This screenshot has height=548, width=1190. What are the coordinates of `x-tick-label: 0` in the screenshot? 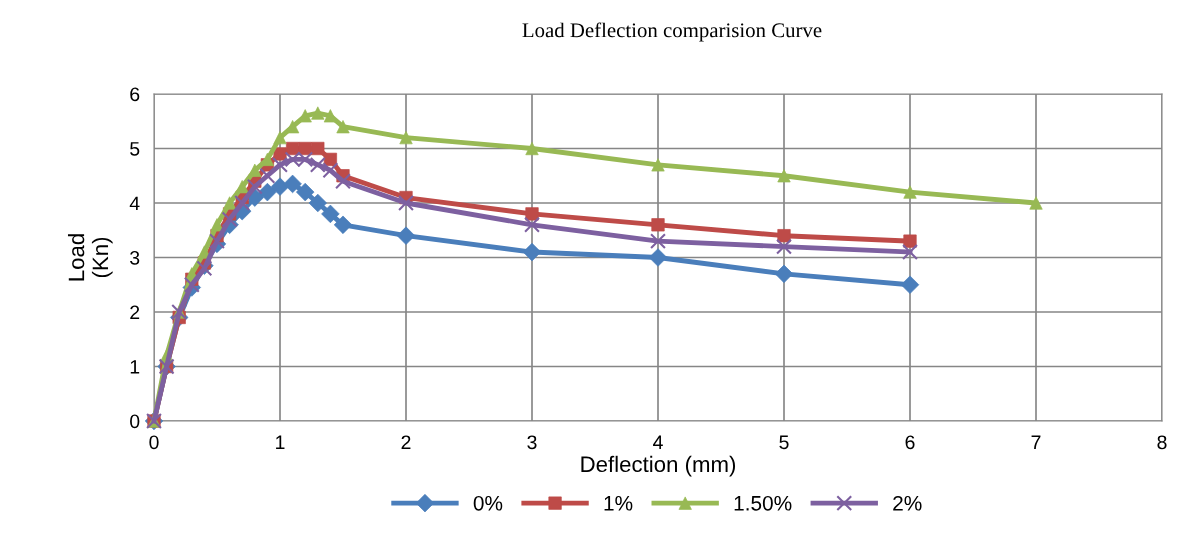 It's located at (154, 442).